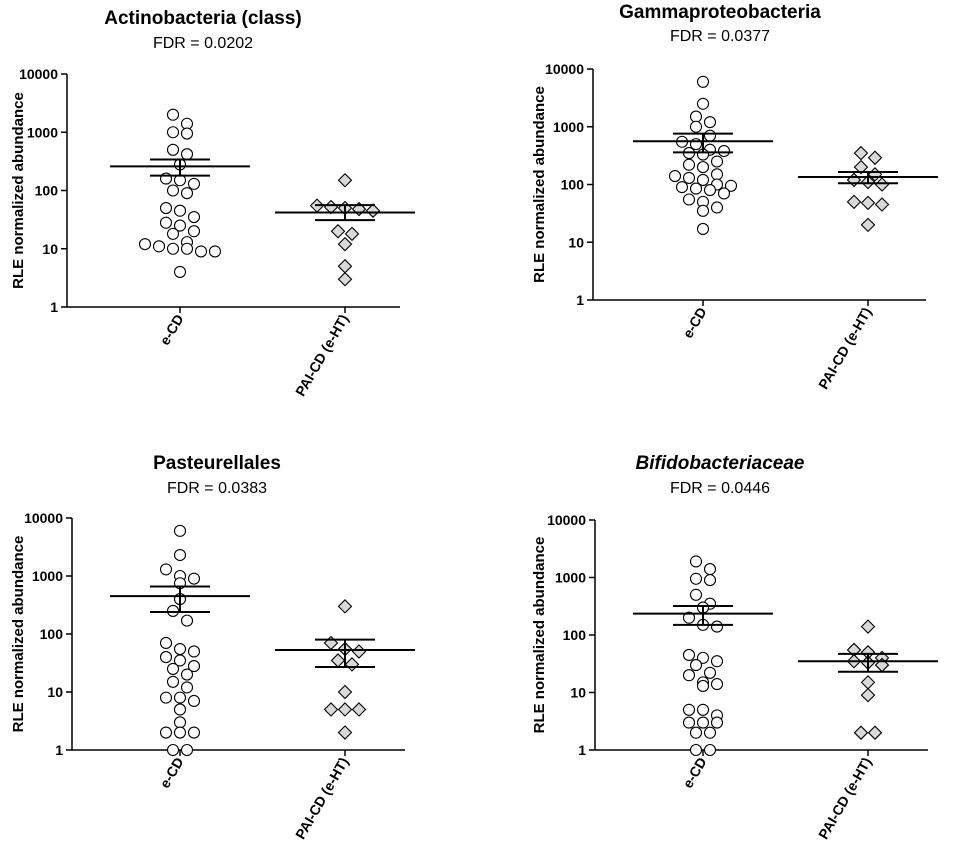 The width and height of the screenshot is (957, 858). I want to click on fdr-label: FDR = 0.0377, so click(720, 36).